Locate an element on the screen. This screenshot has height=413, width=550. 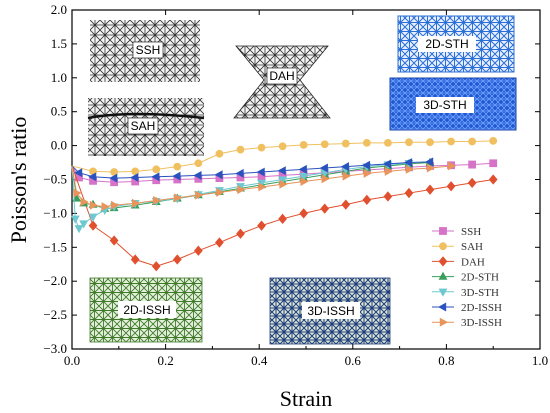
legend-label-2d-issh: 2D-ISSH is located at coordinates (481, 308).